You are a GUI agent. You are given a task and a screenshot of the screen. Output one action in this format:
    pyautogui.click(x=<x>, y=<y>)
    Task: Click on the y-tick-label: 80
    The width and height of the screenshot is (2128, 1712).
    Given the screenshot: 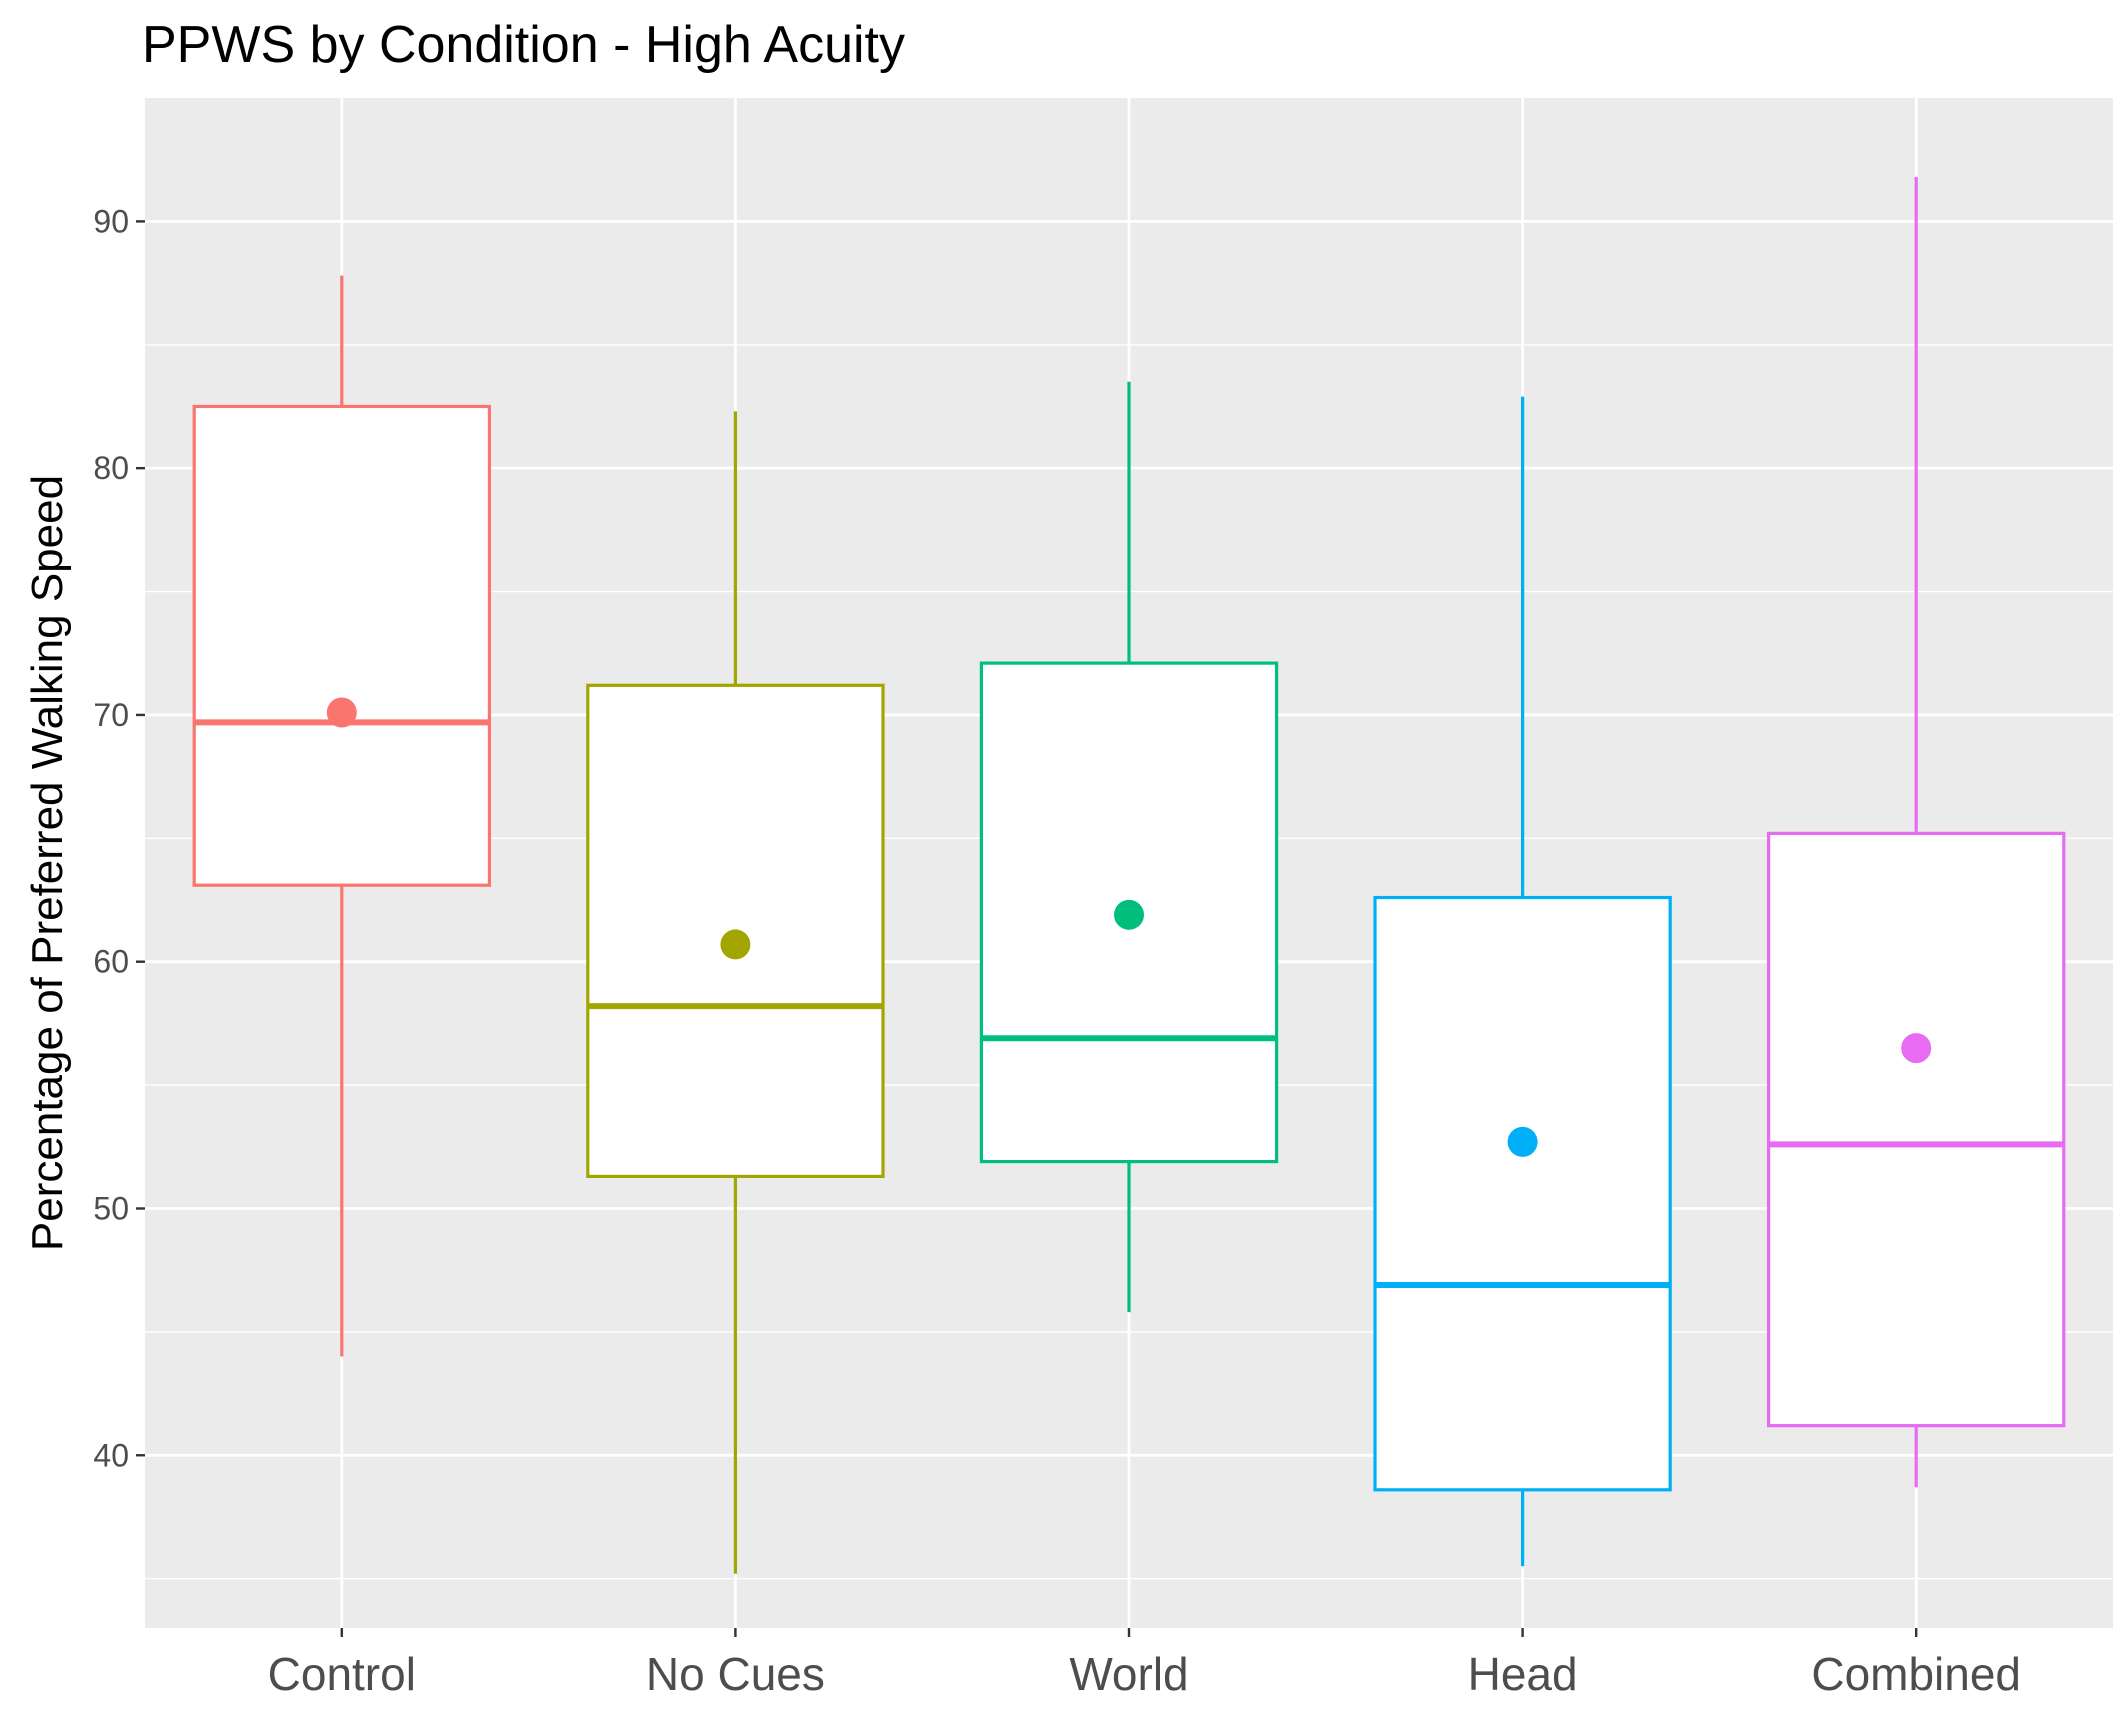 What is the action you would take?
    pyautogui.click(x=111, y=468)
    